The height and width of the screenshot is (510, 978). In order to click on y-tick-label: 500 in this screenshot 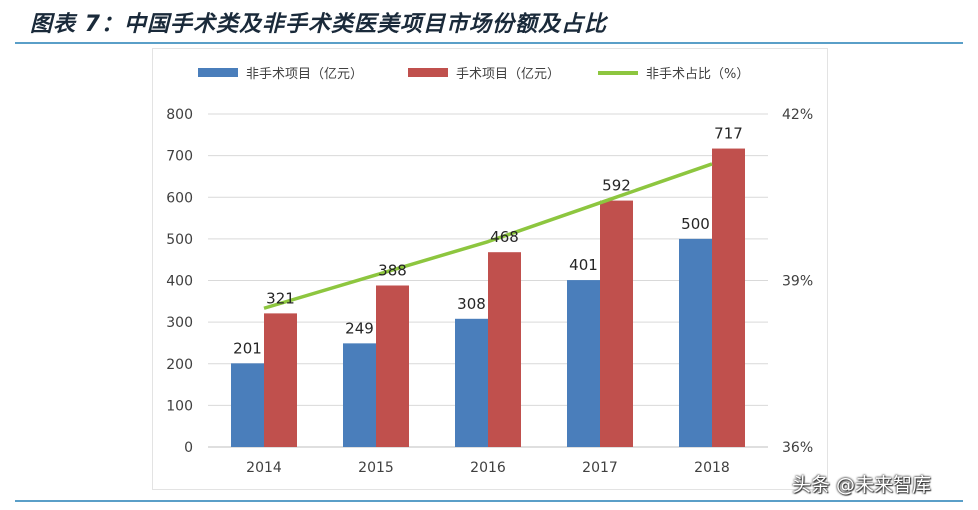, I will do `click(179, 240)`.